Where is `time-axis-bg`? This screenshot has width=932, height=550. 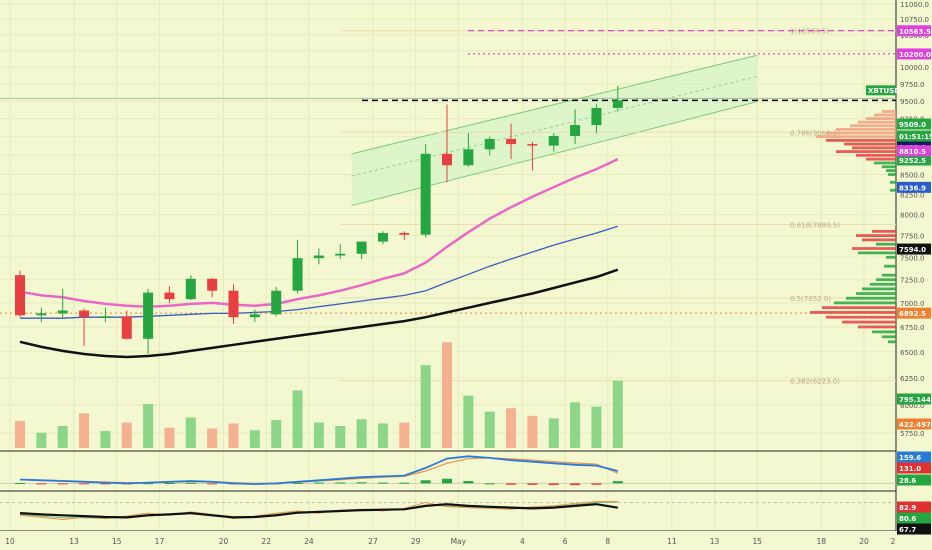
time-axis-bg is located at coordinates (466, 540).